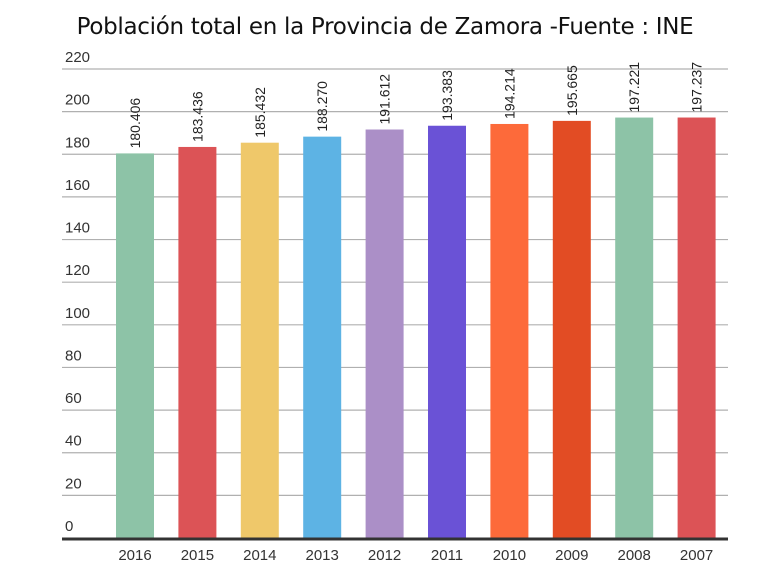 This screenshot has height=571, width=770. Describe the element at coordinates (197, 116) in the screenshot. I see `data-label: 183.436` at that location.